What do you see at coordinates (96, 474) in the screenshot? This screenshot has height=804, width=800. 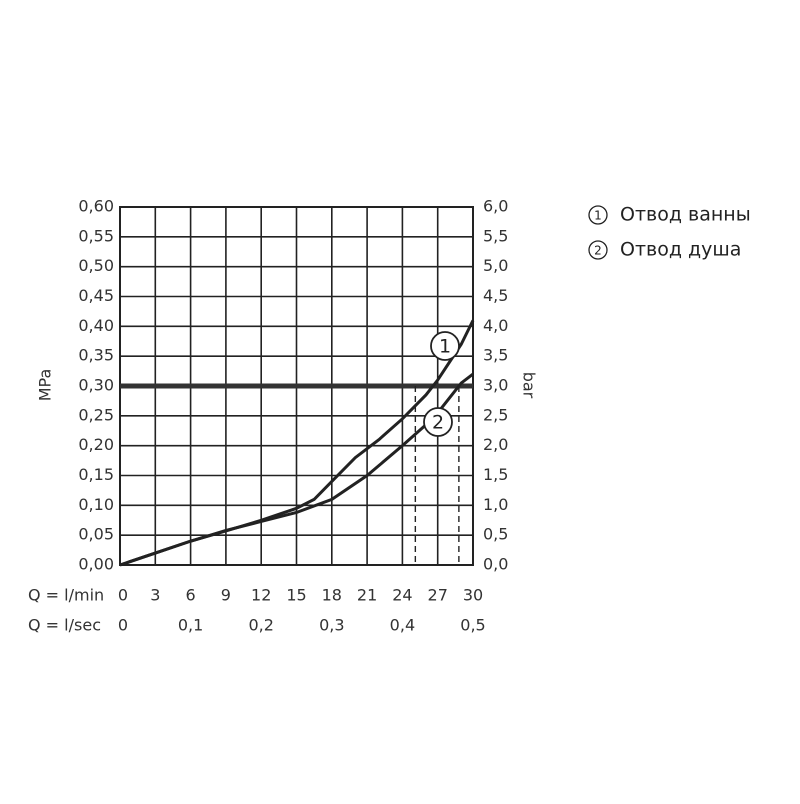 I see `y-tick-label: 0,15` at bounding box center [96, 474].